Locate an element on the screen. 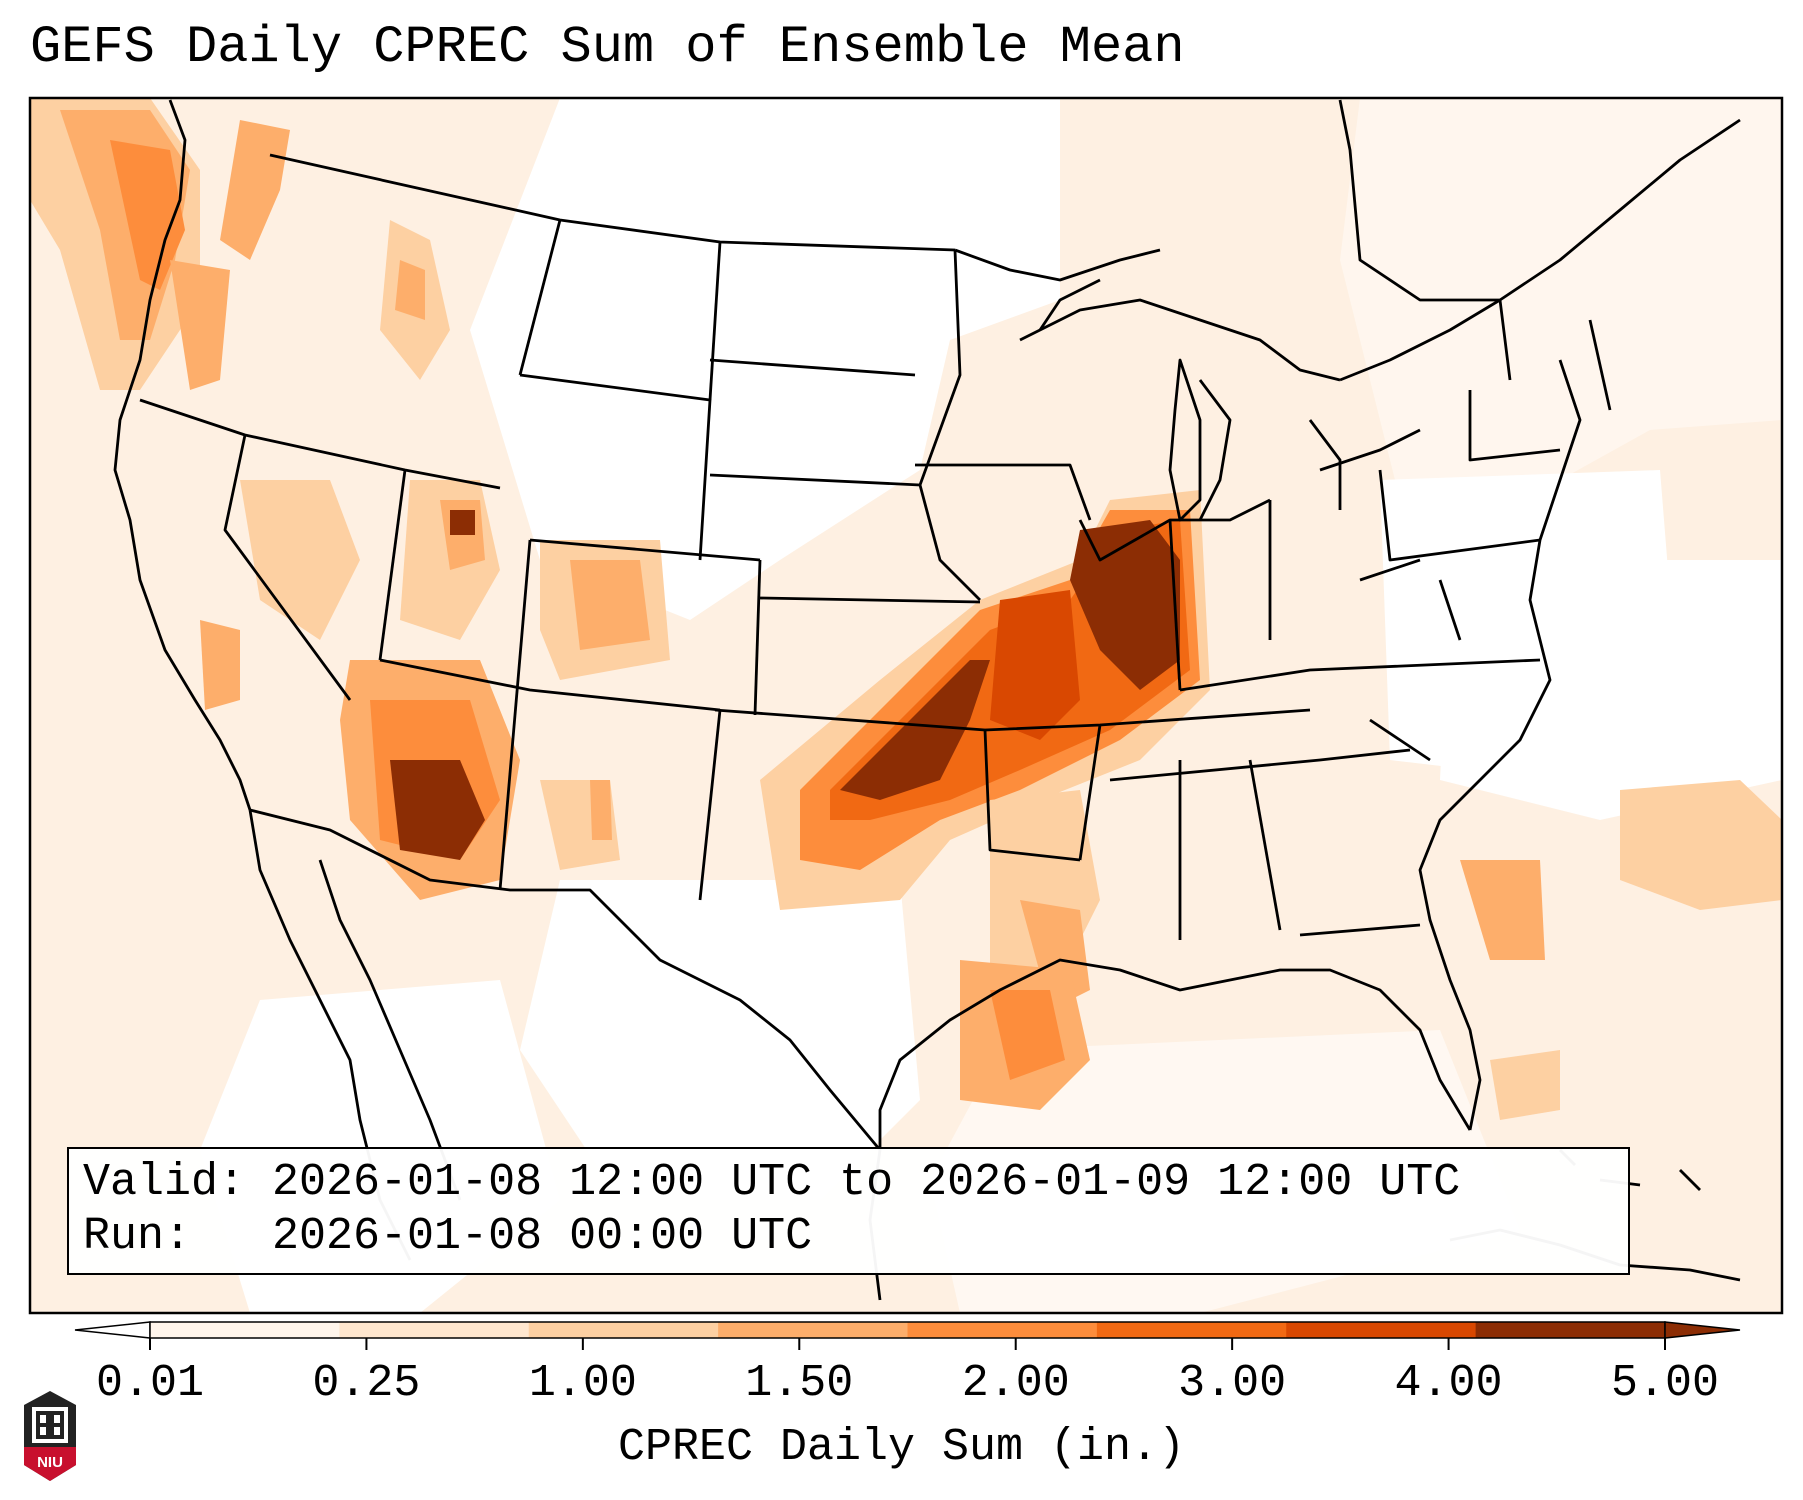 Image resolution: width=1803 pixels, height=1500 pixels. run-time: Run: 2026-01-08 00:00 UTC is located at coordinates (448, 1236).